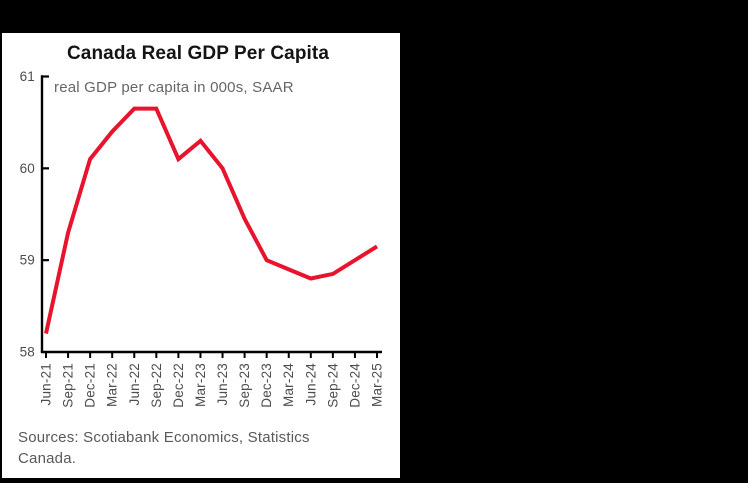  I want to click on x-tick-label: Jun-22, so click(134, 384).